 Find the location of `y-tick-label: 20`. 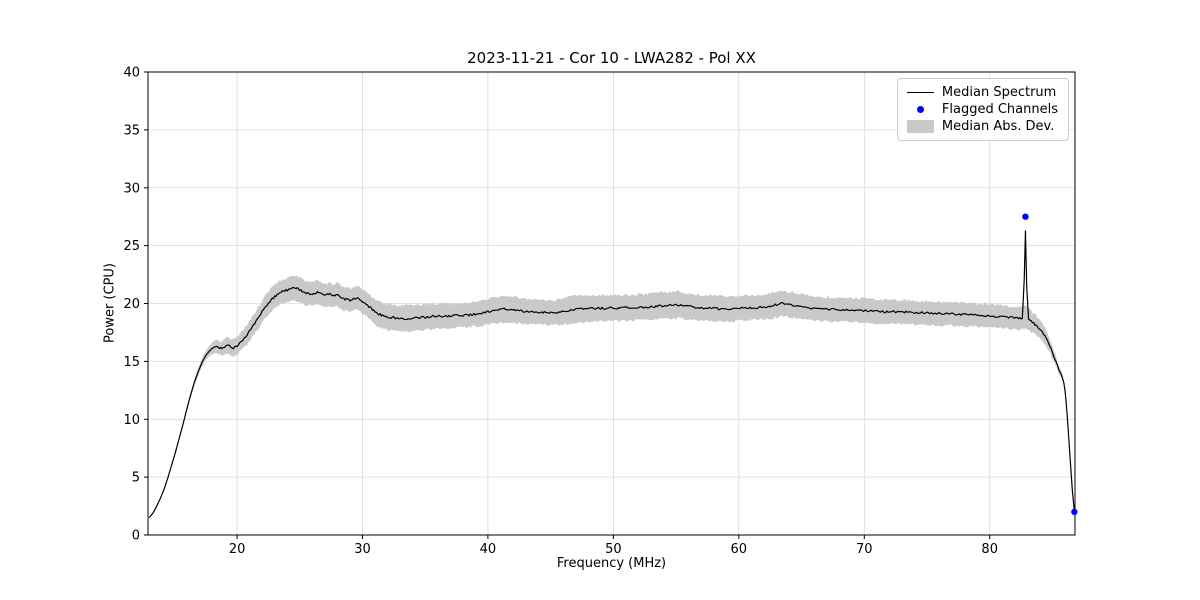

y-tick-label: 20 is located at coordinates (131, 304).